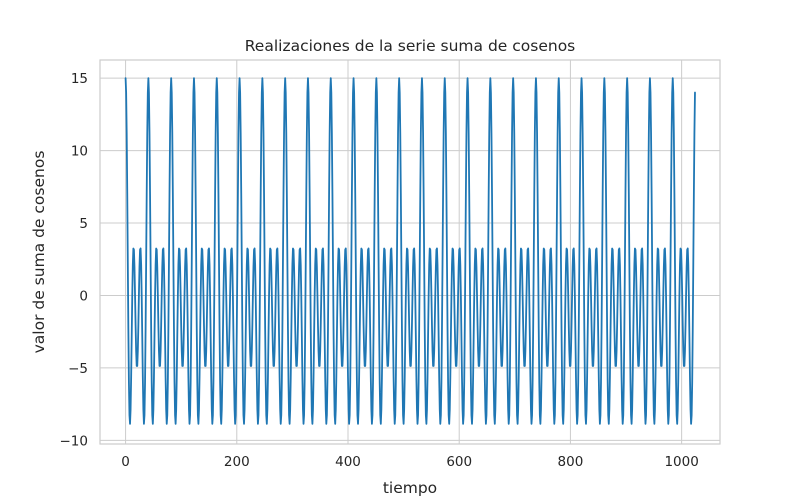 This screenshot has height=504, width=800. Describe the element at coordinates (410, 462) in the screenshot. I see `x-tick-labels: 0 200 400 600 800 1000` at that location.